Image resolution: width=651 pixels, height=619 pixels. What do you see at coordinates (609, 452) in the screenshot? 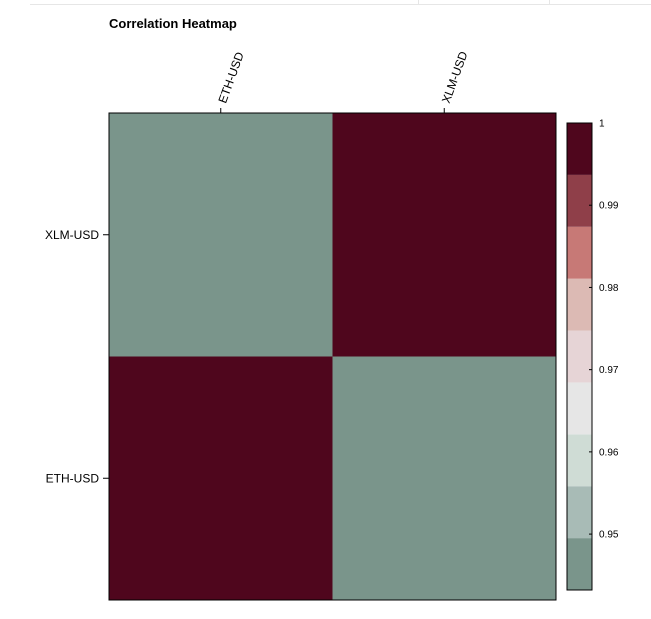
I see `colorbar-tick-label: 0.96` at bounding box center [609, 452].